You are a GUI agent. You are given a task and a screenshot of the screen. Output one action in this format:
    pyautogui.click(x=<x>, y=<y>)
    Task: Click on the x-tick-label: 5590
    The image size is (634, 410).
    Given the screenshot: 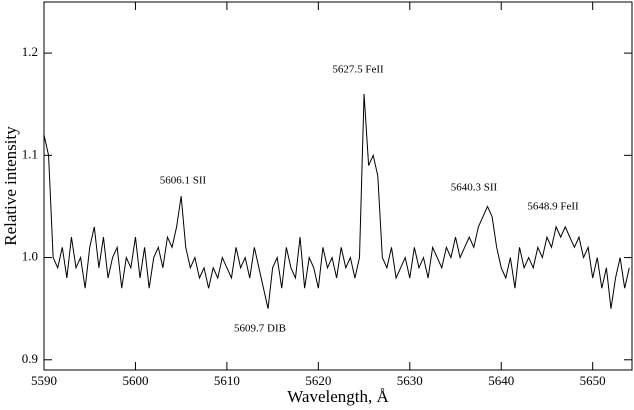 What is the action you would take?
    pyautogui.click(x=44, y=380)
    